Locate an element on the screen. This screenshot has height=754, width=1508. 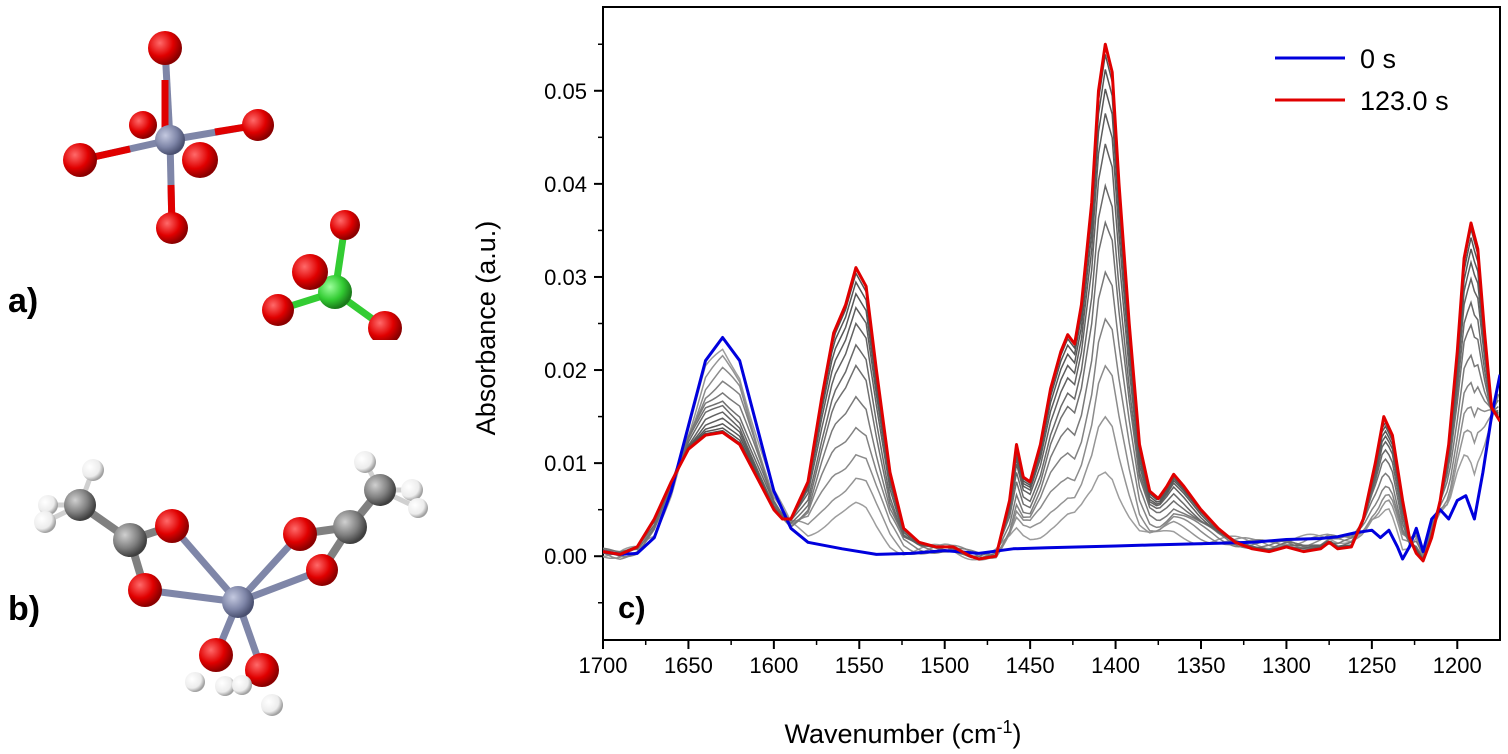
y-tick-label: 0.01 is located at coordinates (565, 463).